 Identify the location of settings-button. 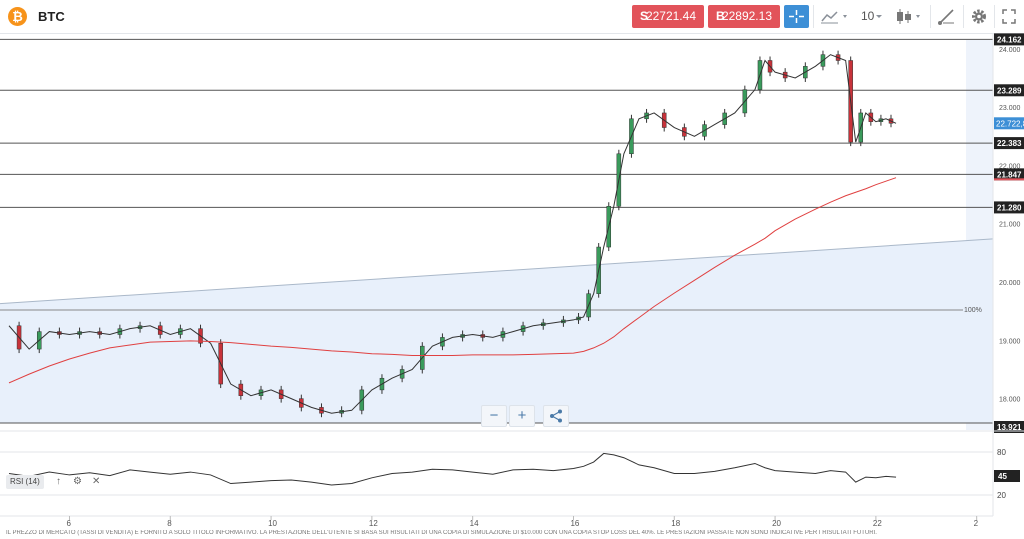
(979, 16).